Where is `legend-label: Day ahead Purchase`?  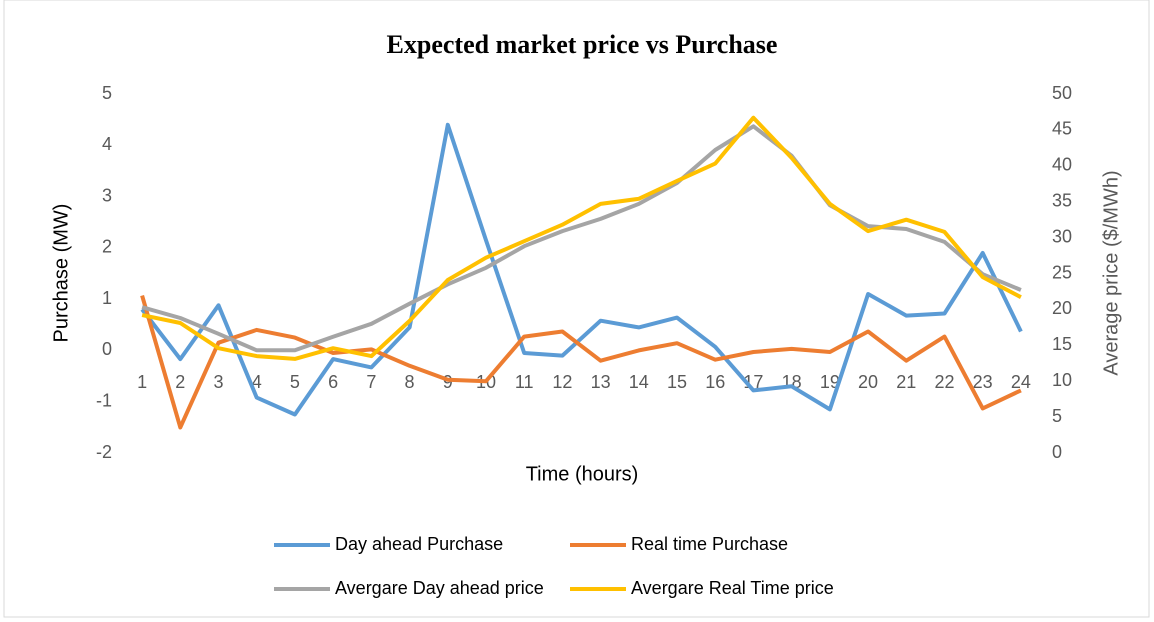 legend-label: Day ahead Purchase is located at coordinates (419, 544).